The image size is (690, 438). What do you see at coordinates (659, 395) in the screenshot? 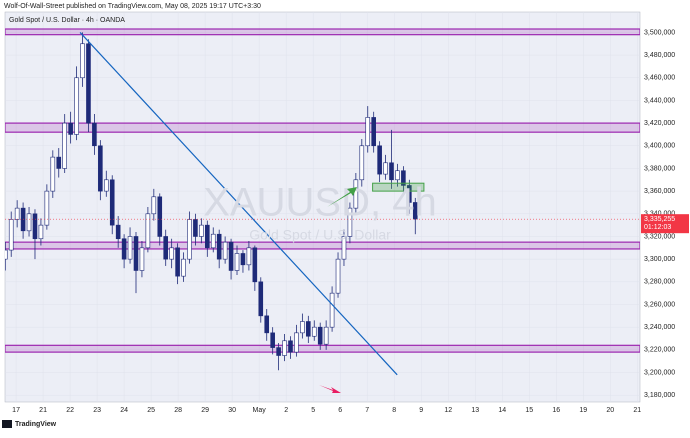
I see `y-tick-label: 3,180,000` at bounding box center [659, 395].